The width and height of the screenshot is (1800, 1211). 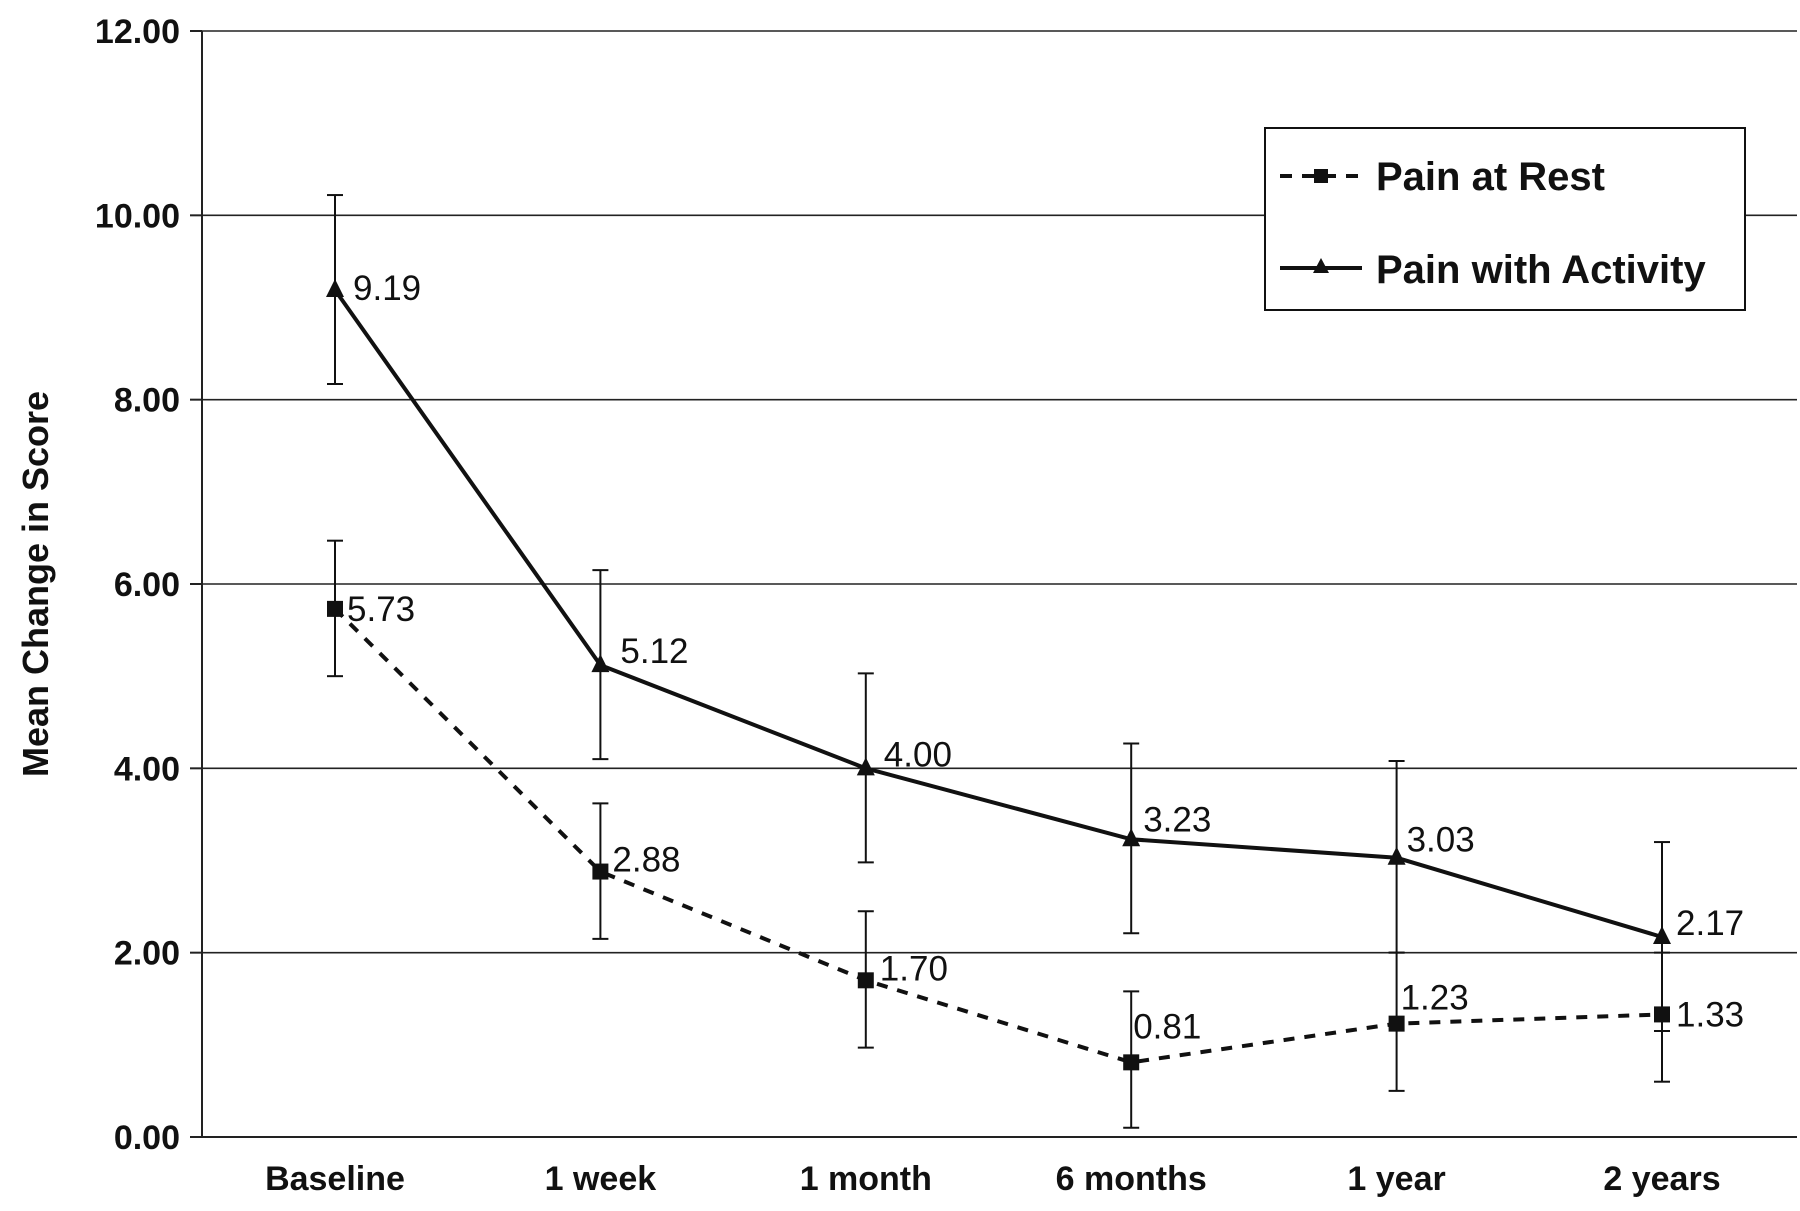 I want to click on legend: Pain at Rest Pain with Activity, so click(x=1505, y=219).